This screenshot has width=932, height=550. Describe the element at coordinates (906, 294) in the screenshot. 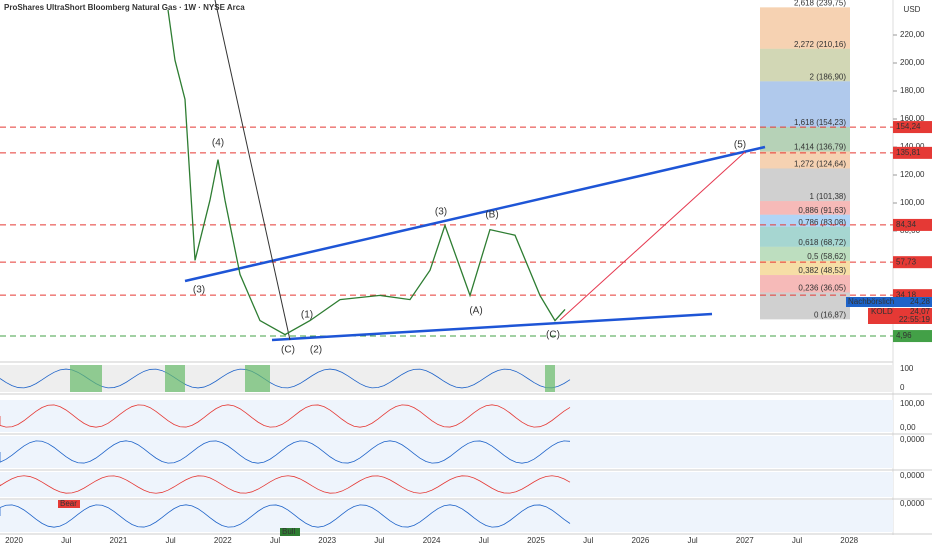

I see `price-tag-label: 34,18` at that location.